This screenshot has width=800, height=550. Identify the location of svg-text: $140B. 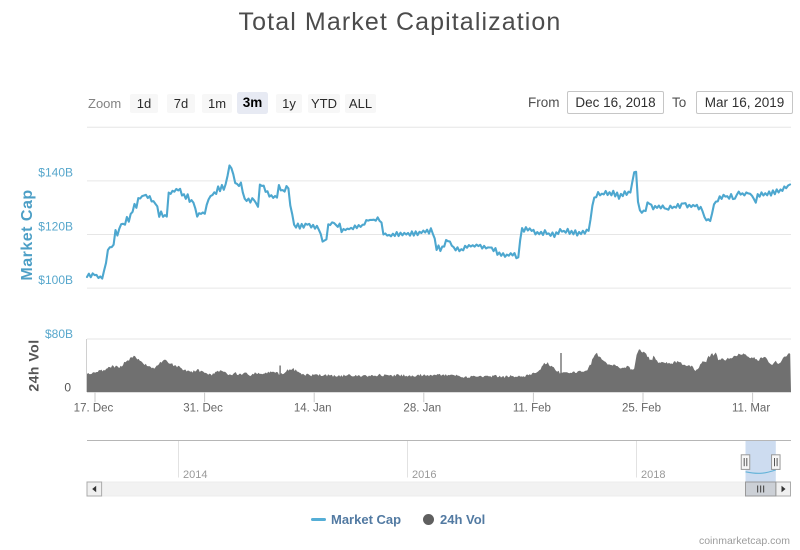
(55, 173).